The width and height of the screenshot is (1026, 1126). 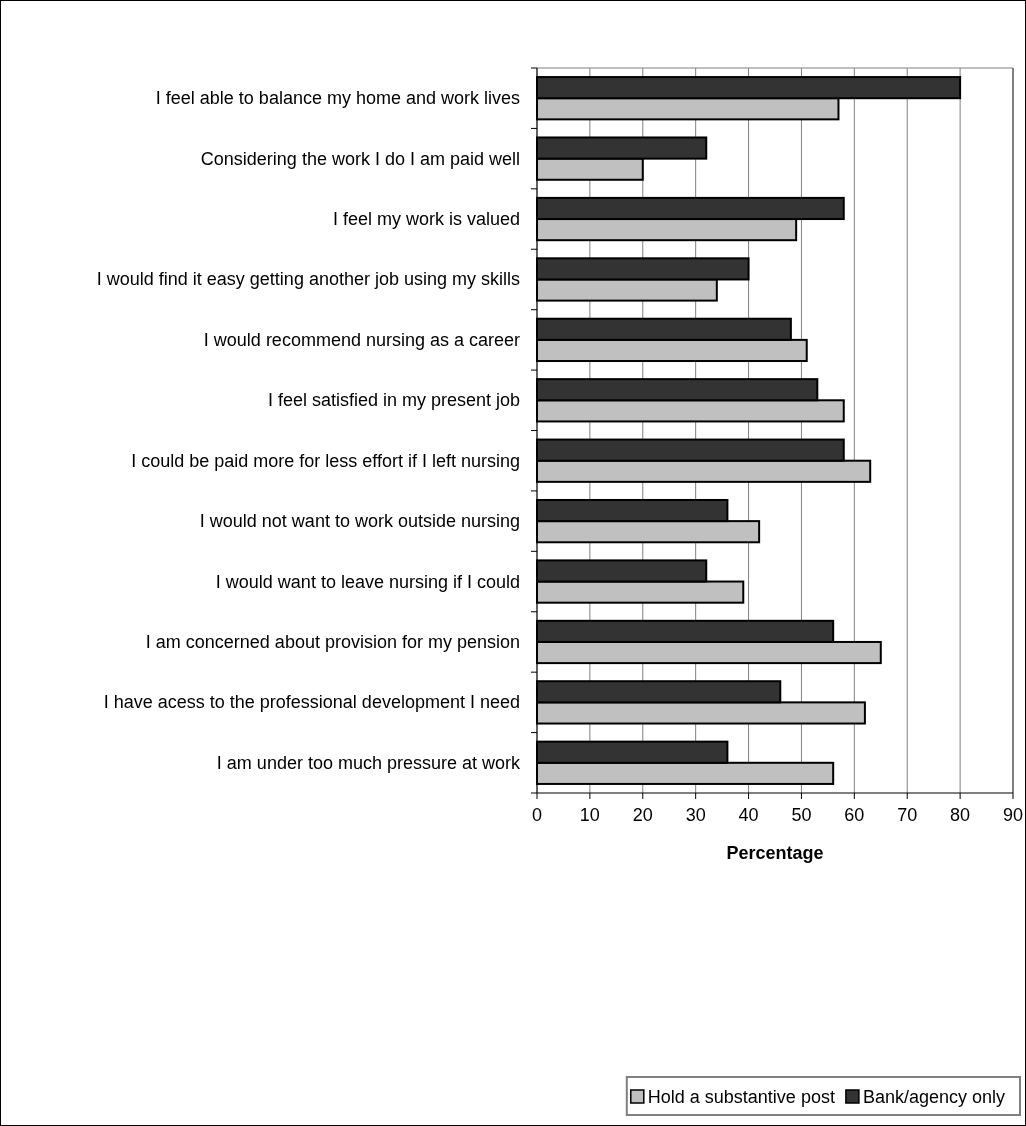 What do you see at coordinates (537, 815) in the screenshot?
I see `x-tick-label: 0` at bounding box center [537, 815].